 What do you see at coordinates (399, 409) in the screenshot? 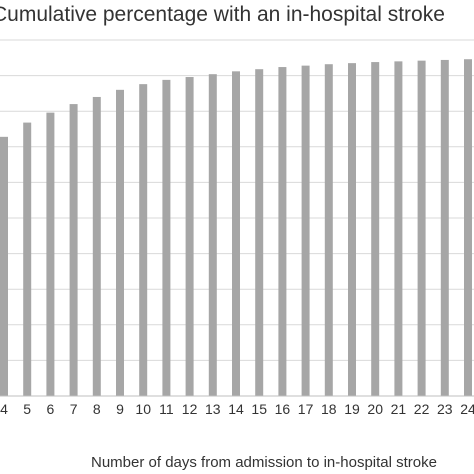
I see `x-tick-label: 21` at bounding box center [399, 409].